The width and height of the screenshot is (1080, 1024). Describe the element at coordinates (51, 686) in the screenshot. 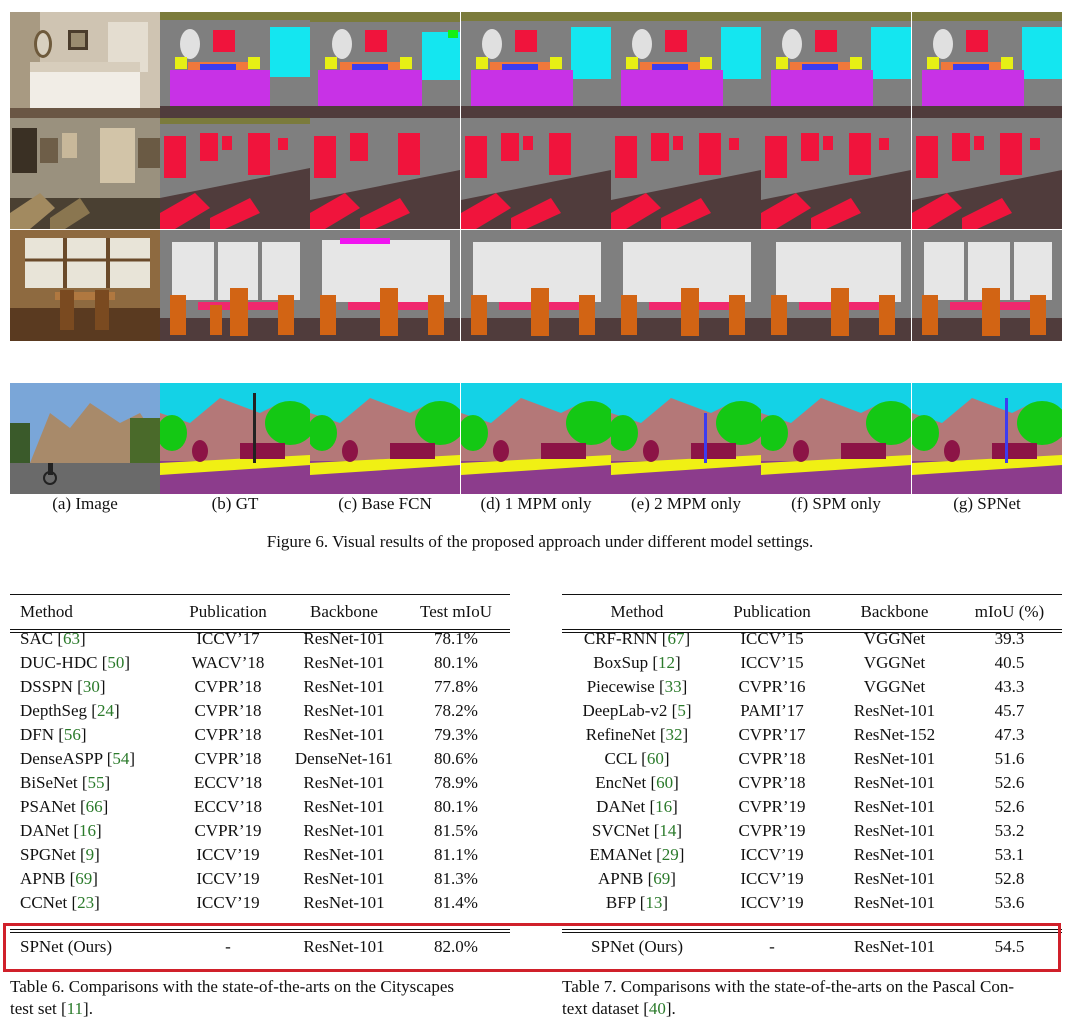

I see `method-name: DSSPN [` at that location.